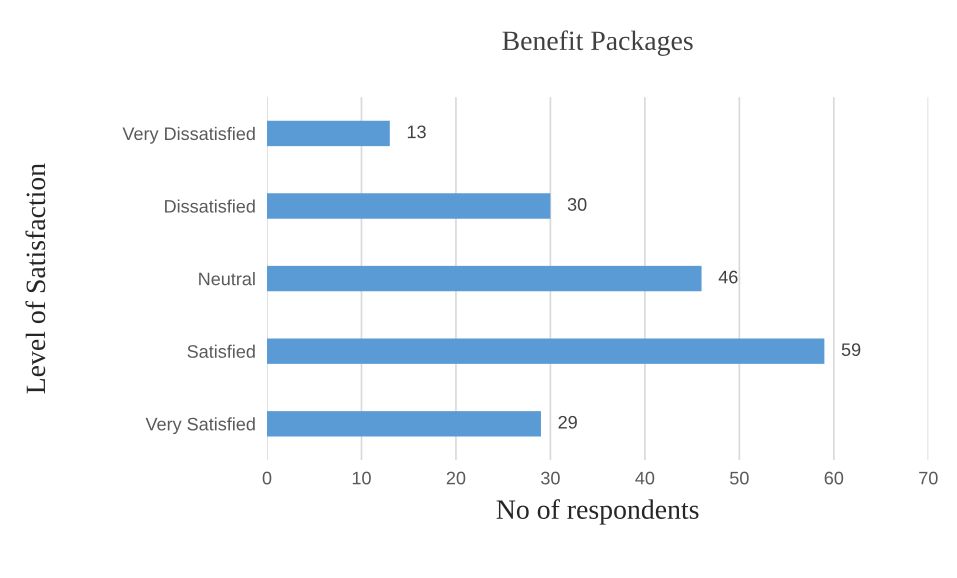  What do you see at coordinates (577, 204) in the screenshot?
I see `data-label: 30` at bounding box center [577, 204].